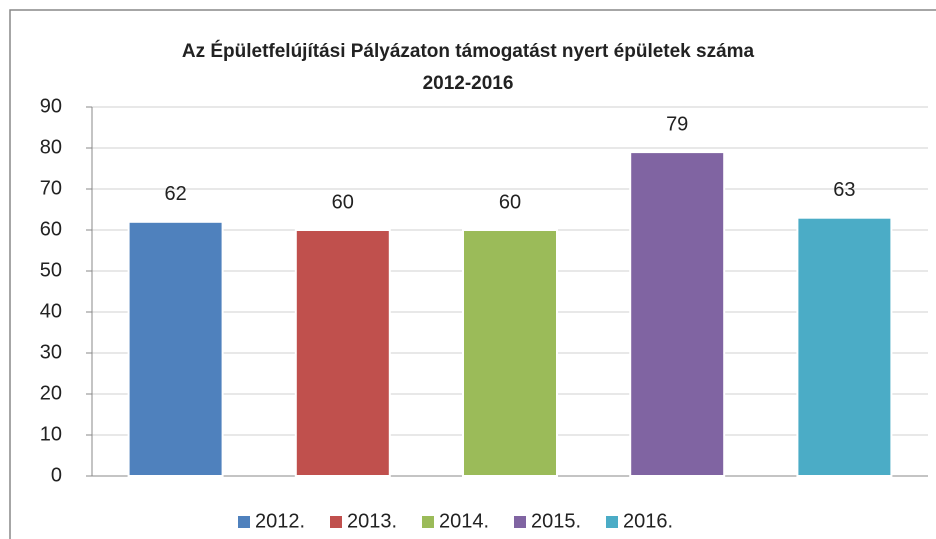 This screenshot has width=936, height=539. What do you see at coordinates (51, 188) in the screenshot?
I see `y-tick-label: 70` at bounding box center [51, 188].